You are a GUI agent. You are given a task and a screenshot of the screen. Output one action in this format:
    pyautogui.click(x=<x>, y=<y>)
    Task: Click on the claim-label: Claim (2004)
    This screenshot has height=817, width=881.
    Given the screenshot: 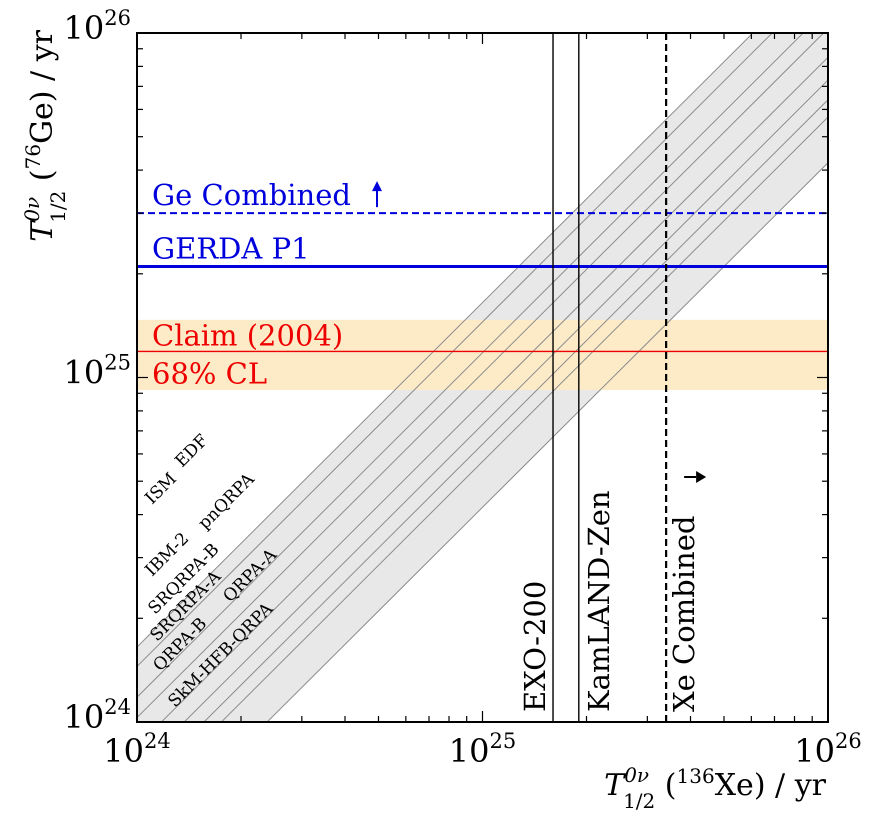 What is the action you would take?
    pyautogui.click(x=247, y=335)
    